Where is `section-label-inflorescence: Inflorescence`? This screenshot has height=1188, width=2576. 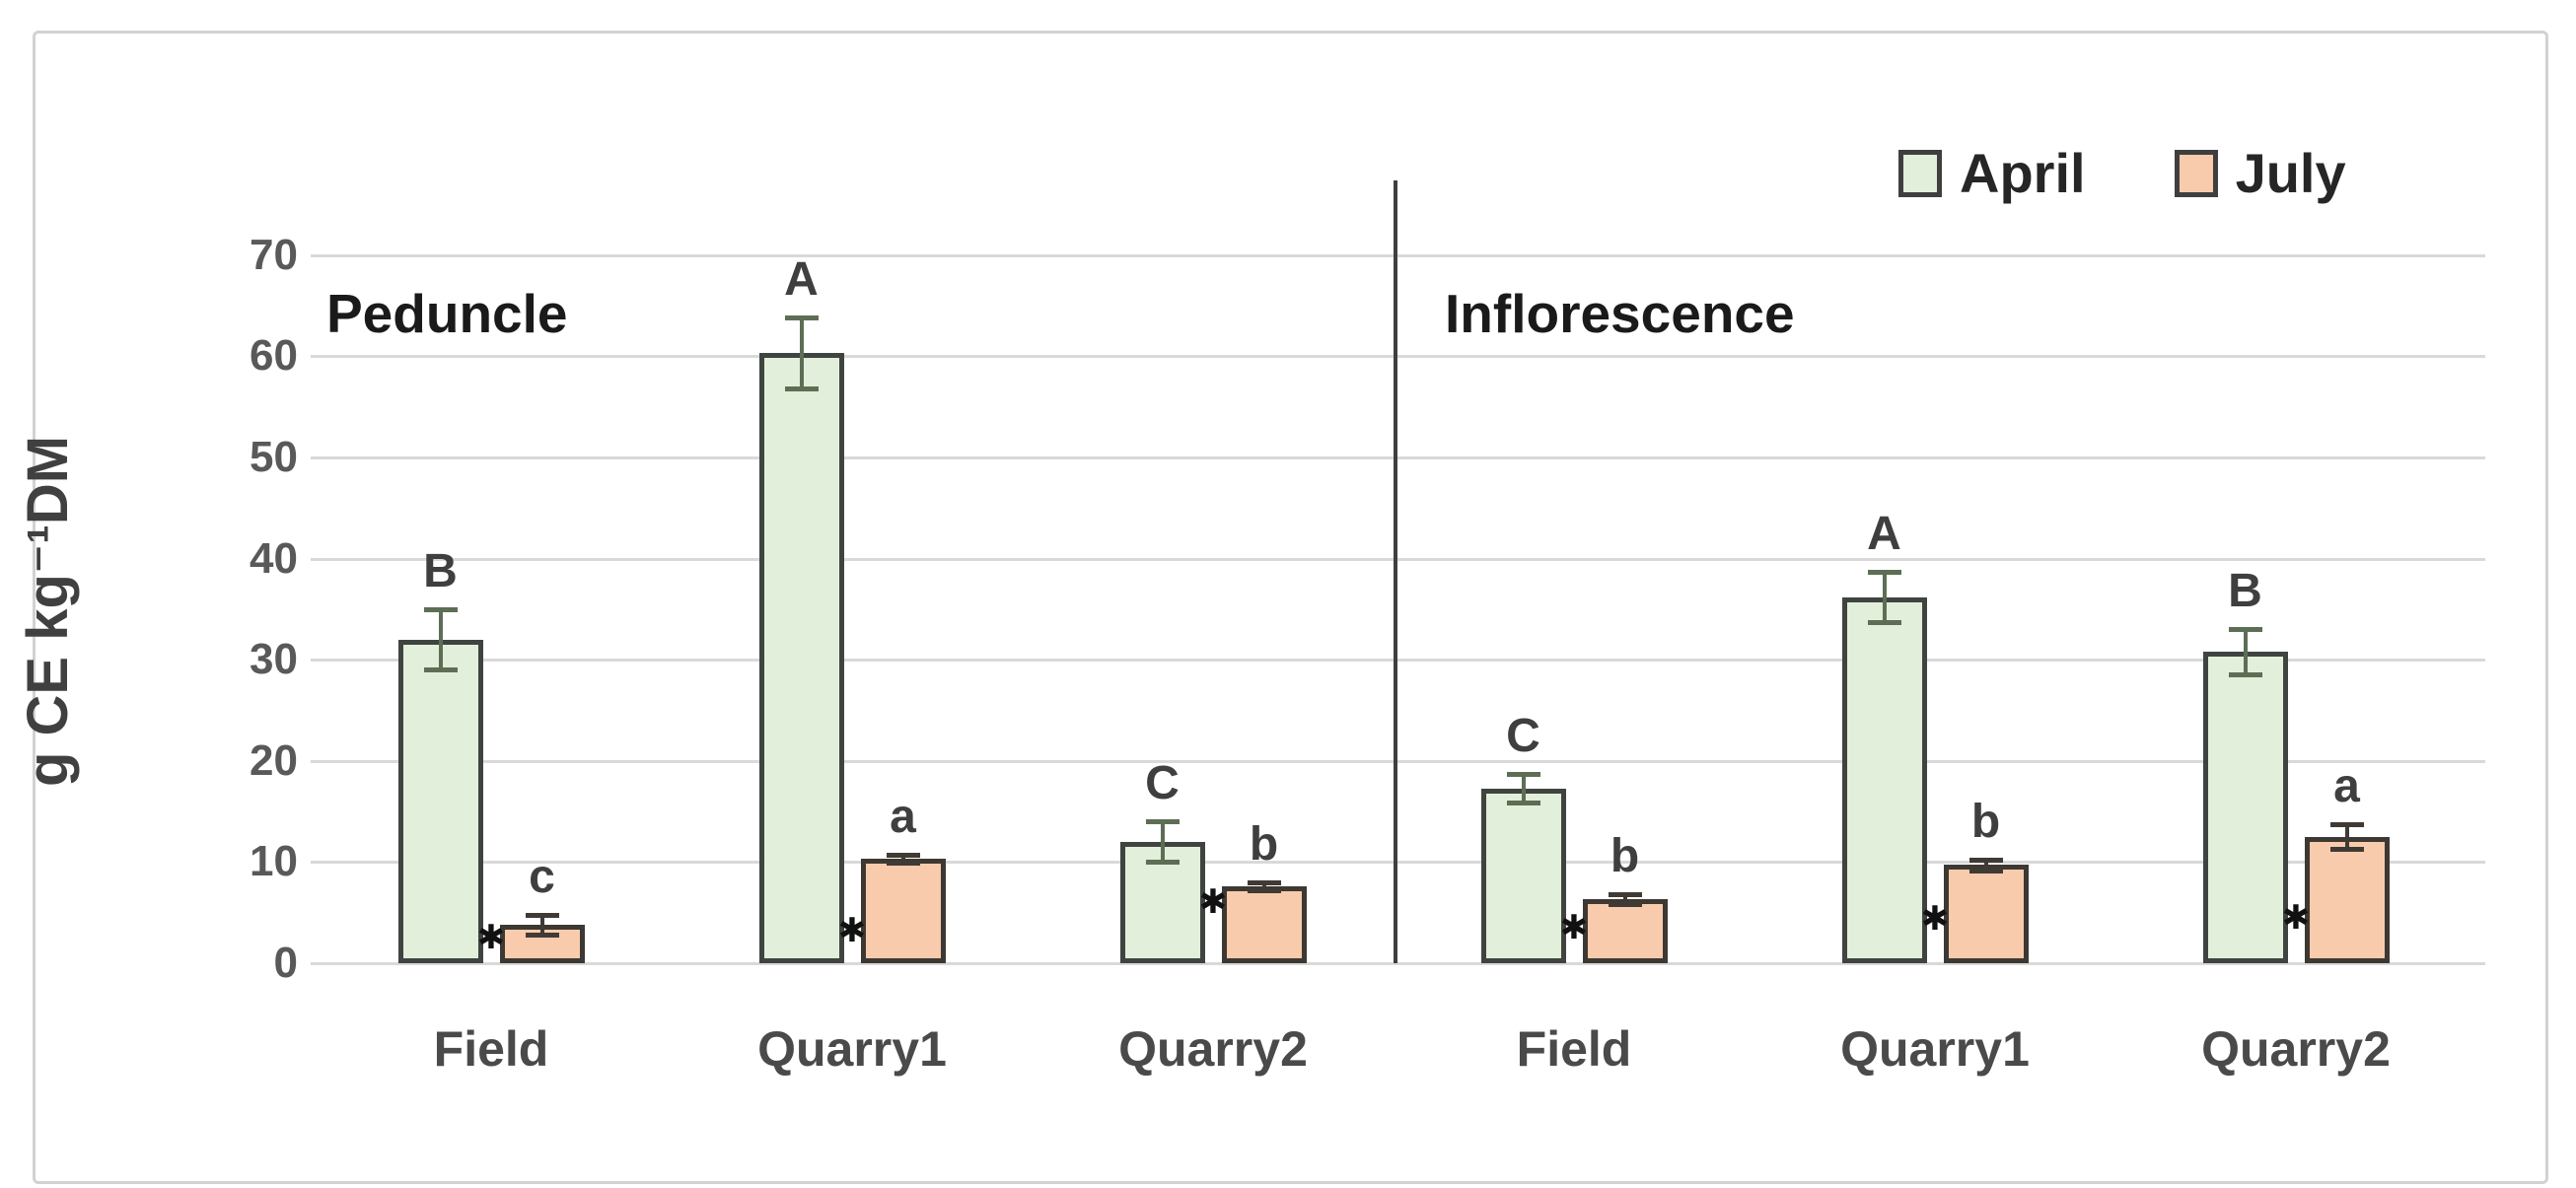 section-label-inflorescence: Inflorescence is located at coordinates (1620, 313).